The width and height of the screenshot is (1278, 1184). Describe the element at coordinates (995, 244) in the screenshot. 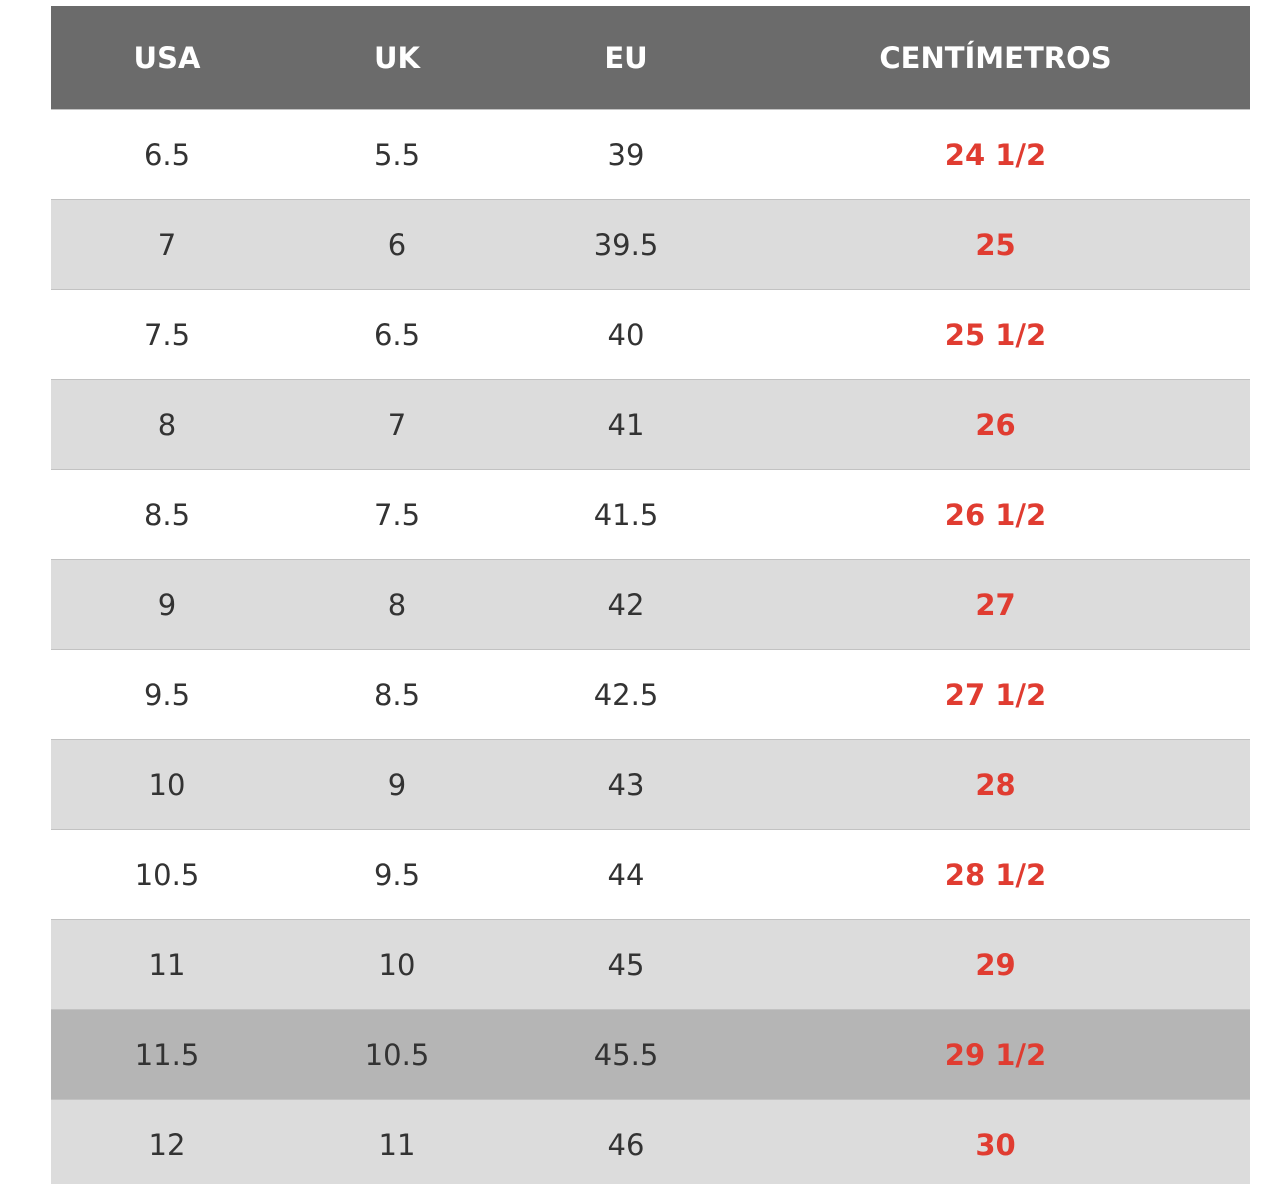

I see `table-cell: 25` at that location.